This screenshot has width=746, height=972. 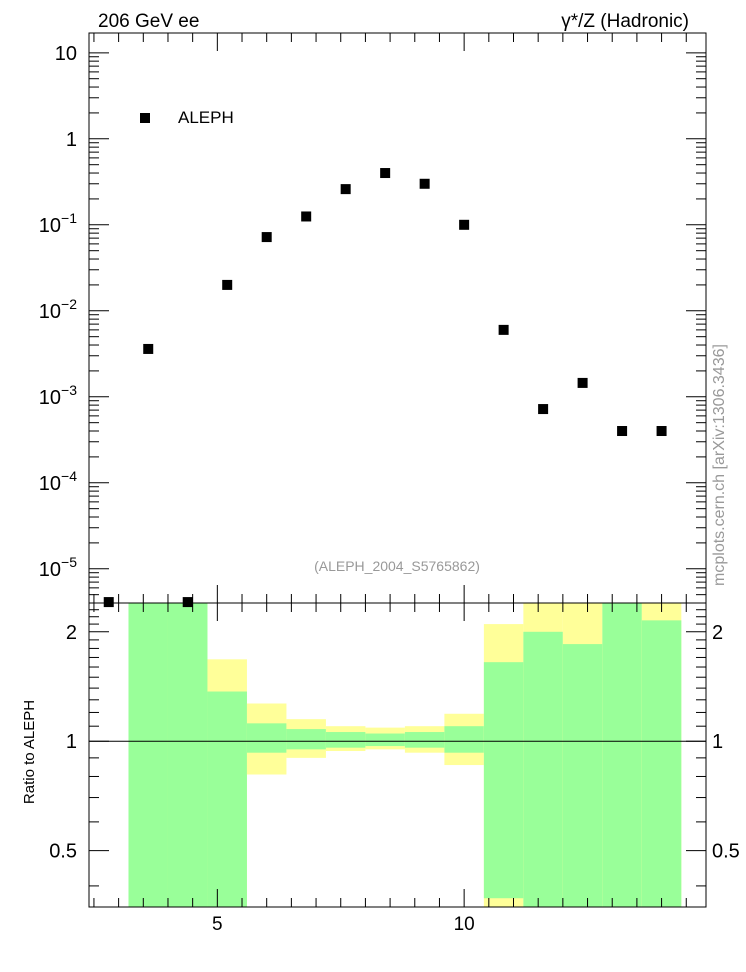 What do you see at coordinates (726, 852) in the screenshot?
I see `ratio-y-tick-label-right: 0.5` at bounding box center [726, 852].